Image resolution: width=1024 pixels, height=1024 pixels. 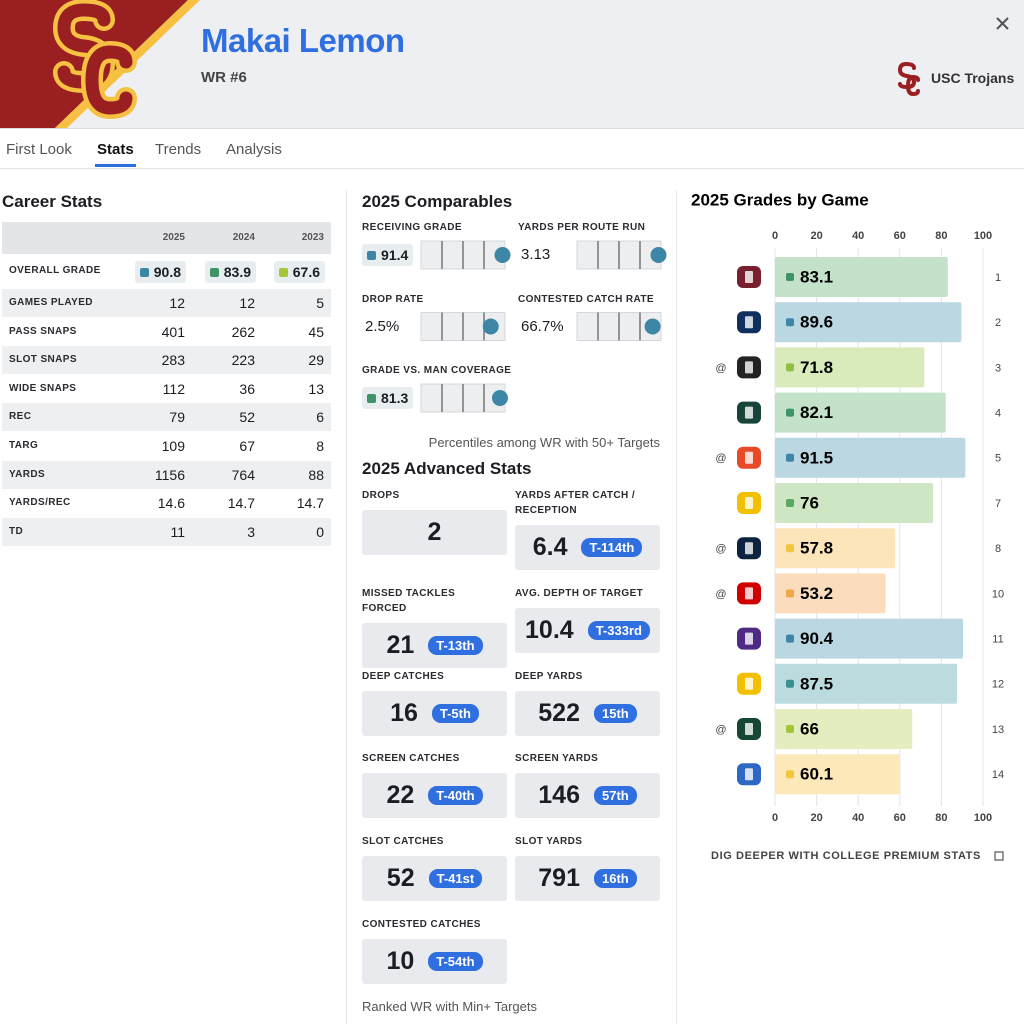 What do you see at coordinates (243, 237) in the screenshot?
I see `column-header: 2024` at bounding box center [243, 237].